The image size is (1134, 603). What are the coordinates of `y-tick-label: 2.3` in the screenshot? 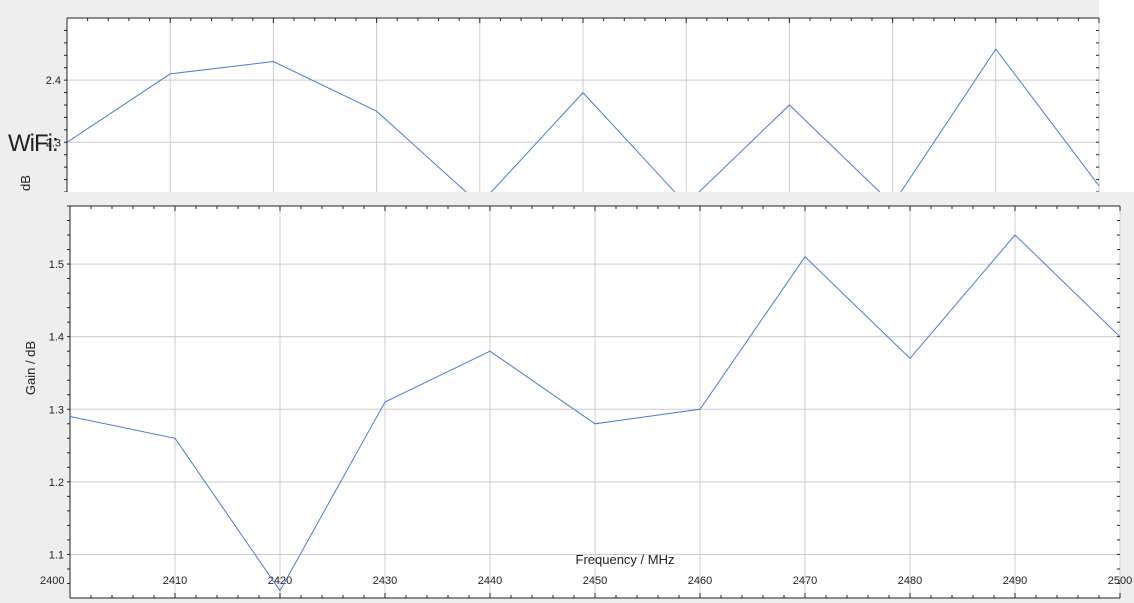 It's located at (53, 143).